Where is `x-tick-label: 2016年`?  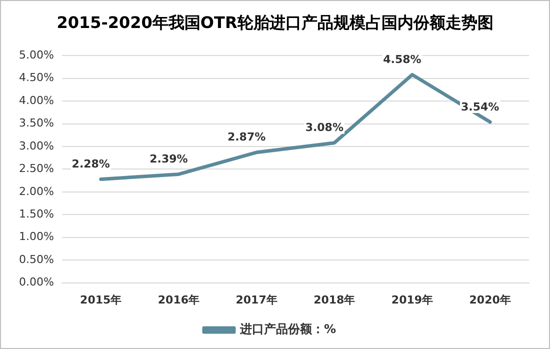
x-tick-label: 2016年 is located at coordinates (179, 299).